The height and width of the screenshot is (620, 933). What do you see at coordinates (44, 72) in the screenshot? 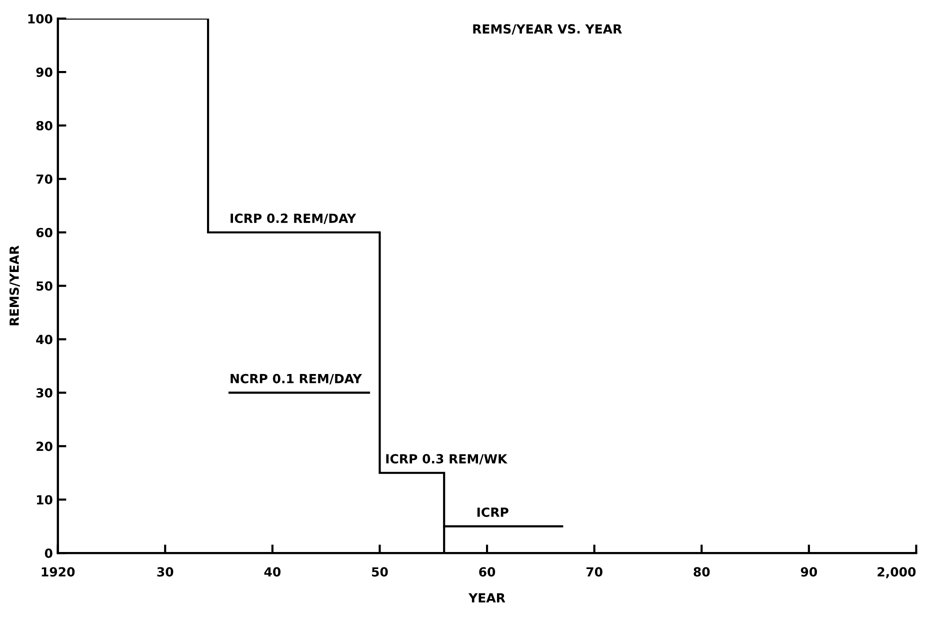
I see `y-tick-label: 90` at bounding box center [44, 72].